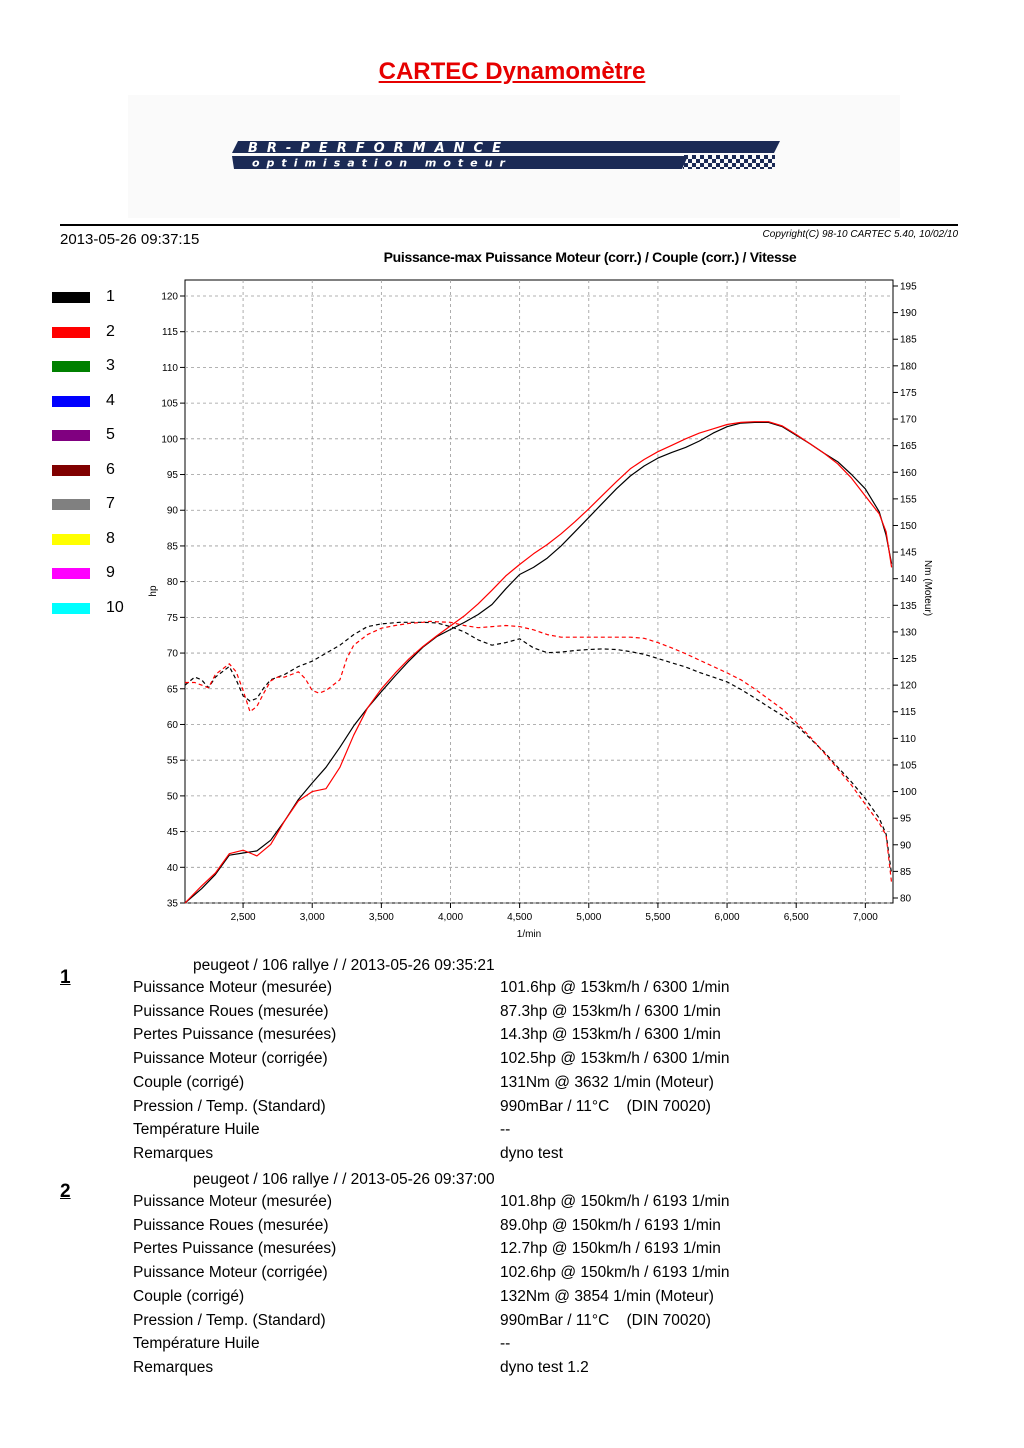  I want to click on legend-label: 8, so click(110, 538).